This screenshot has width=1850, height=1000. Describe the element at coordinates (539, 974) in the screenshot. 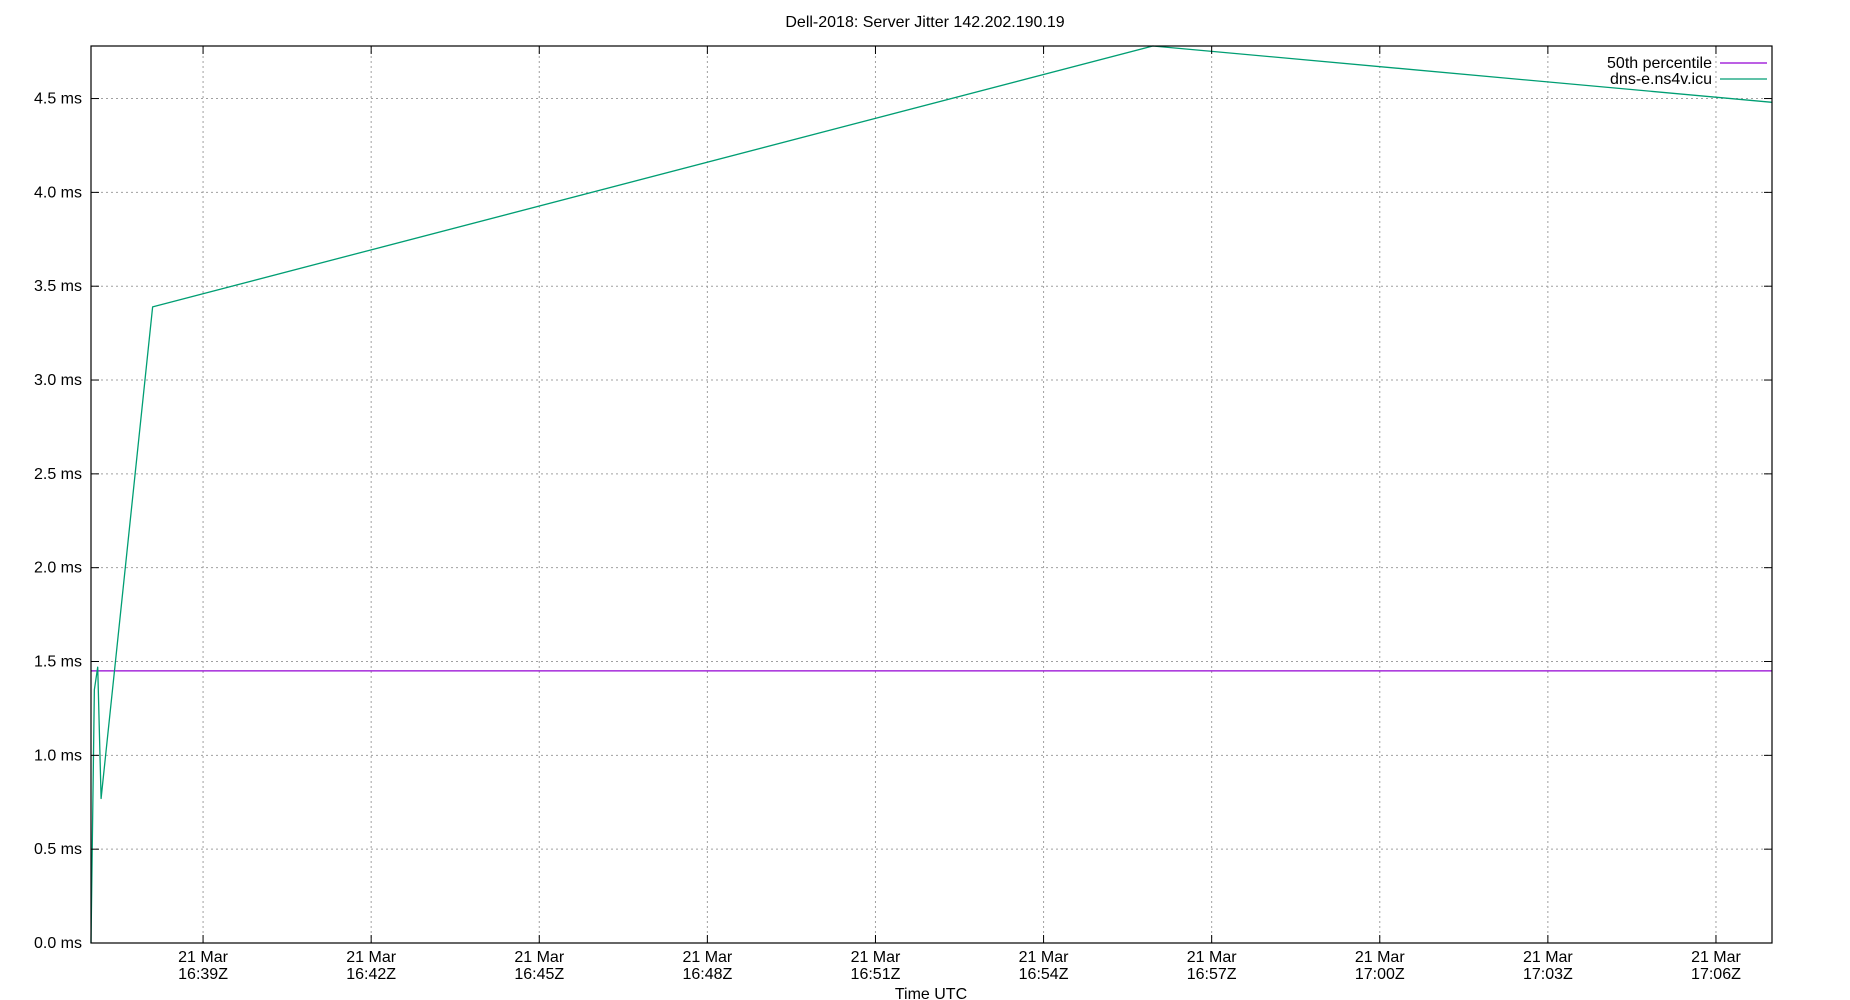

I see `x-tick-time-label: 16:45Z` at that location.